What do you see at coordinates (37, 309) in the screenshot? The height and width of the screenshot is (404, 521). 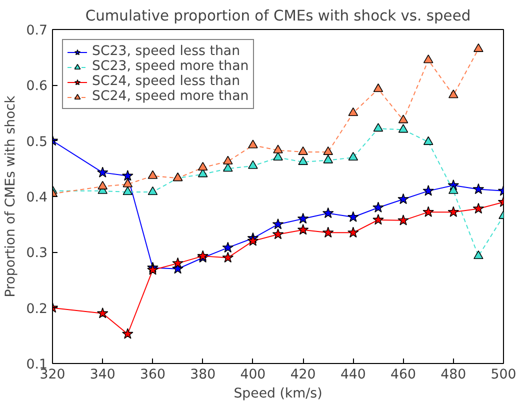 I see `y-tick-label: 0.2` at bounding box center [37, 309].